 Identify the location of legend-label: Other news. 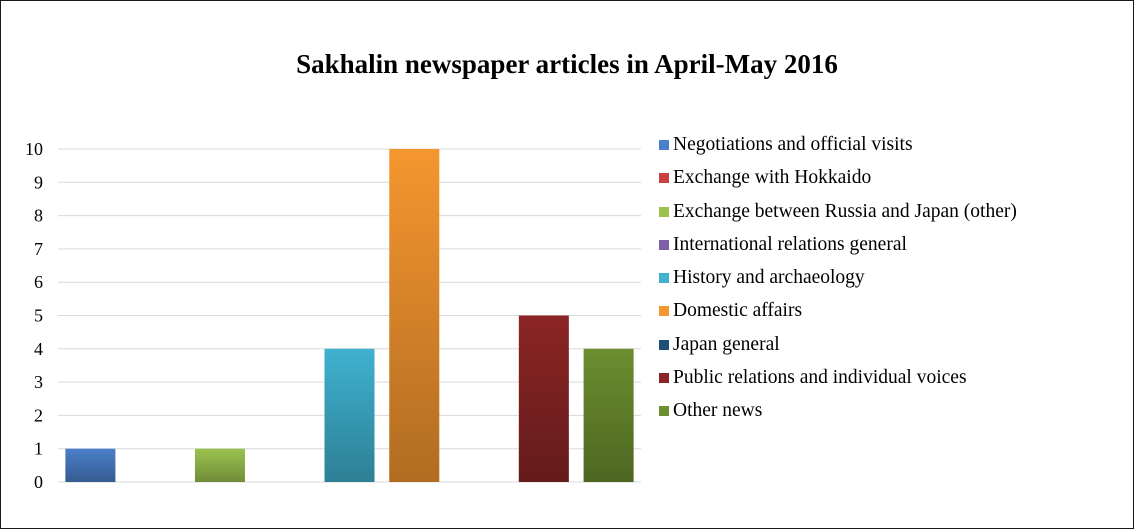
(718, 411).